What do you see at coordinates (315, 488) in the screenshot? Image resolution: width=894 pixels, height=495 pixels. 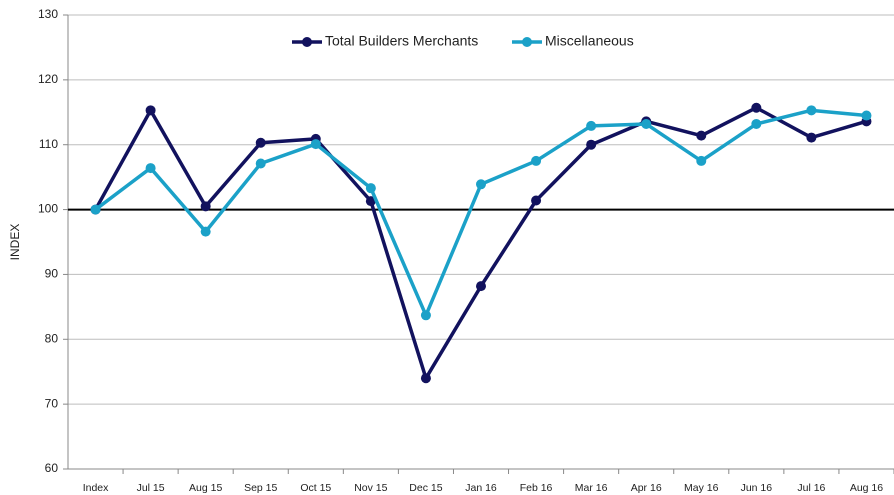 I see `x-tick-label: Oct 15` at bounding box center [315, 488].